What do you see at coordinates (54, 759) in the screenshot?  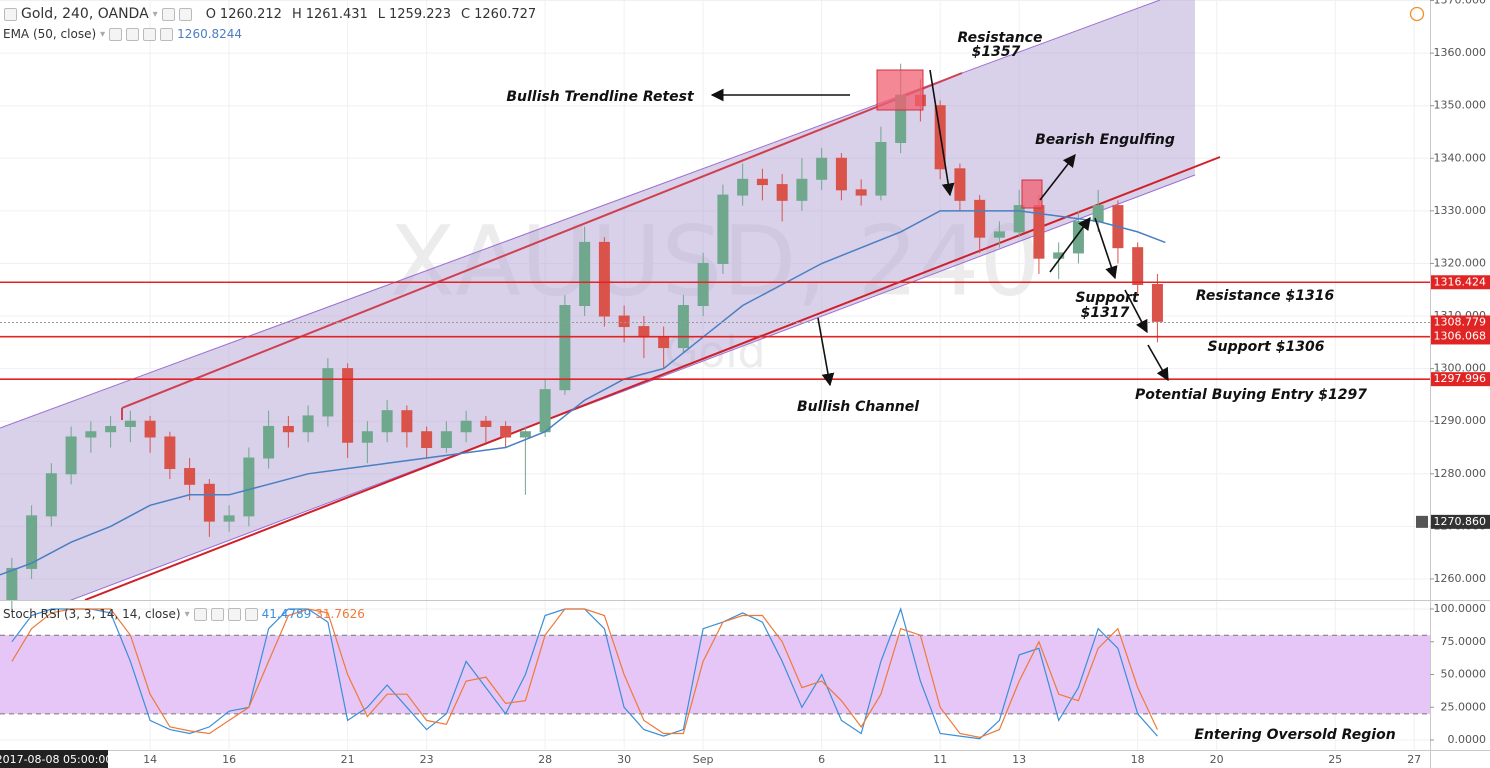 I see `time-label-box` at bounding box center [54, 759].